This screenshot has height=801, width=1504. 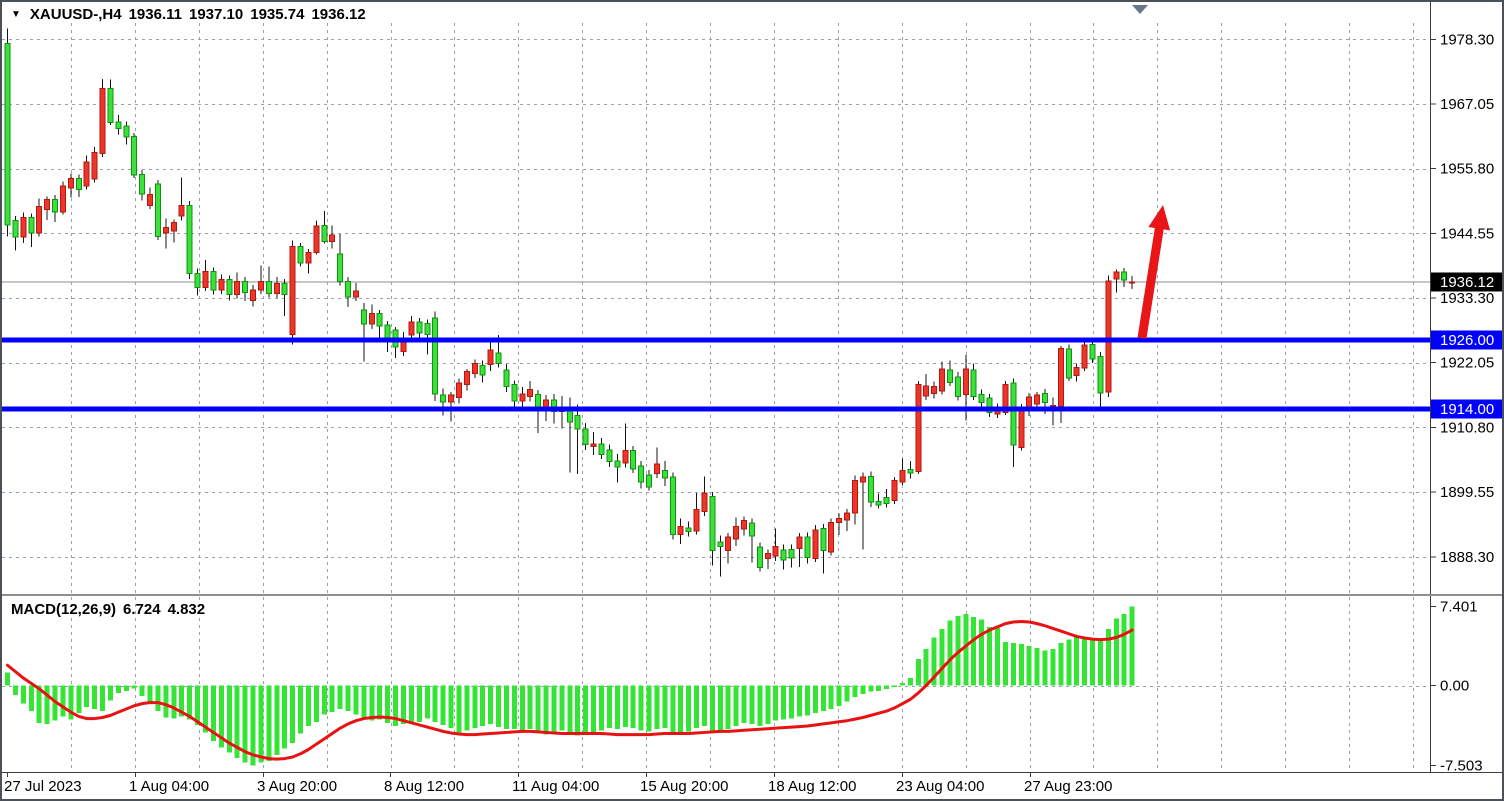 What do you see at coordinates (1467, 557) in the screenshot?
I see `price-axis-label: 1888.30` at bounding box center [1467, 557].